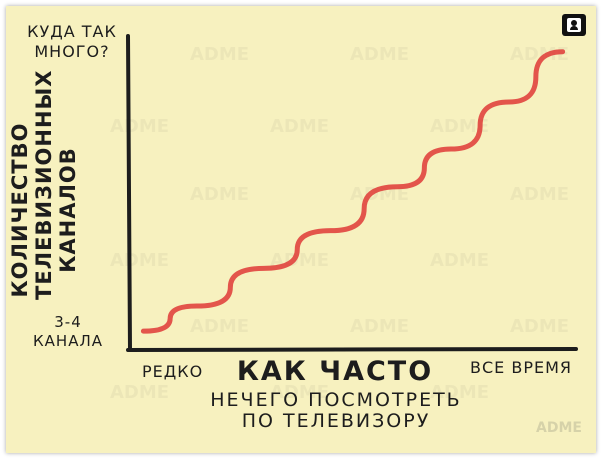 The width and height of the screenshot is (604, 461). I want to click on y-axis-line, so click(129, 193).